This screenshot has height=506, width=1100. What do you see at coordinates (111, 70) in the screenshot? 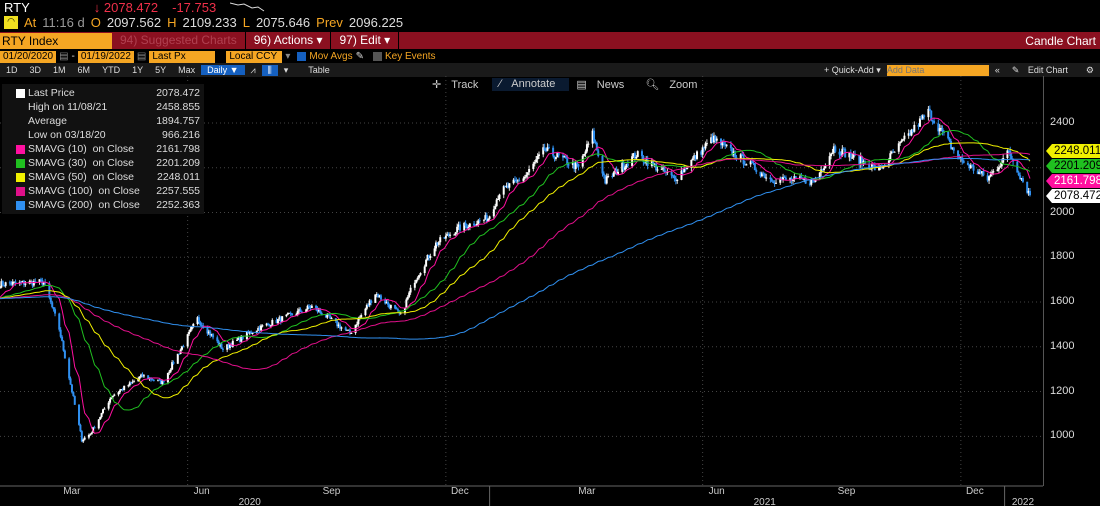
I see `period-ytd: YTD` at bounding box center [111, 70].